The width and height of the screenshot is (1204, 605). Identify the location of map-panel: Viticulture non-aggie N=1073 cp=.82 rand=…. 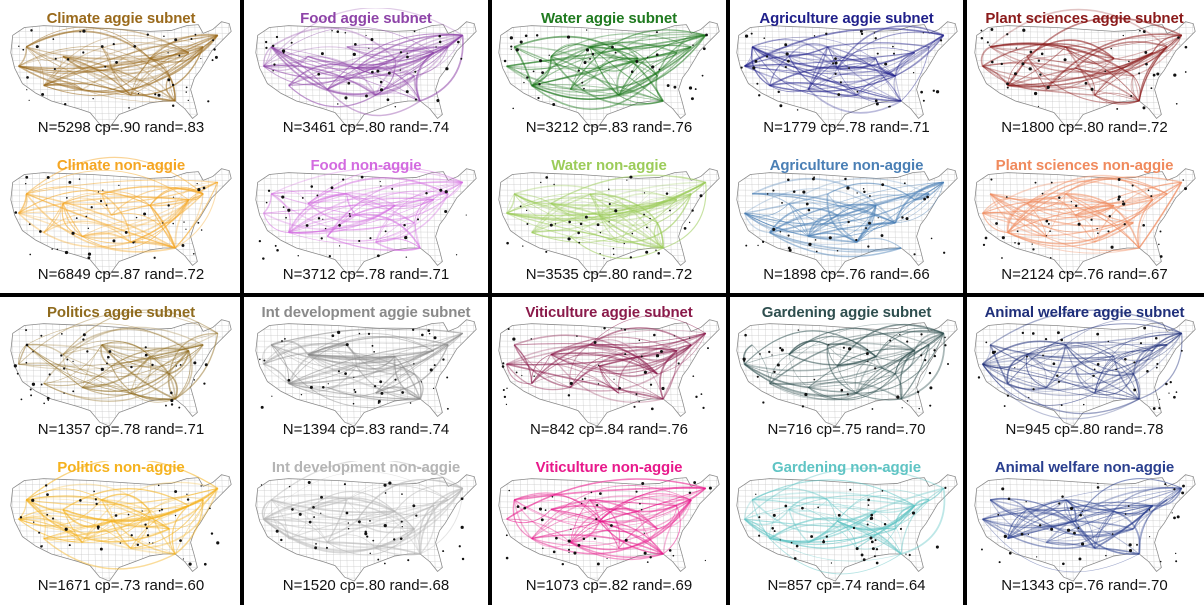
(609, 527).